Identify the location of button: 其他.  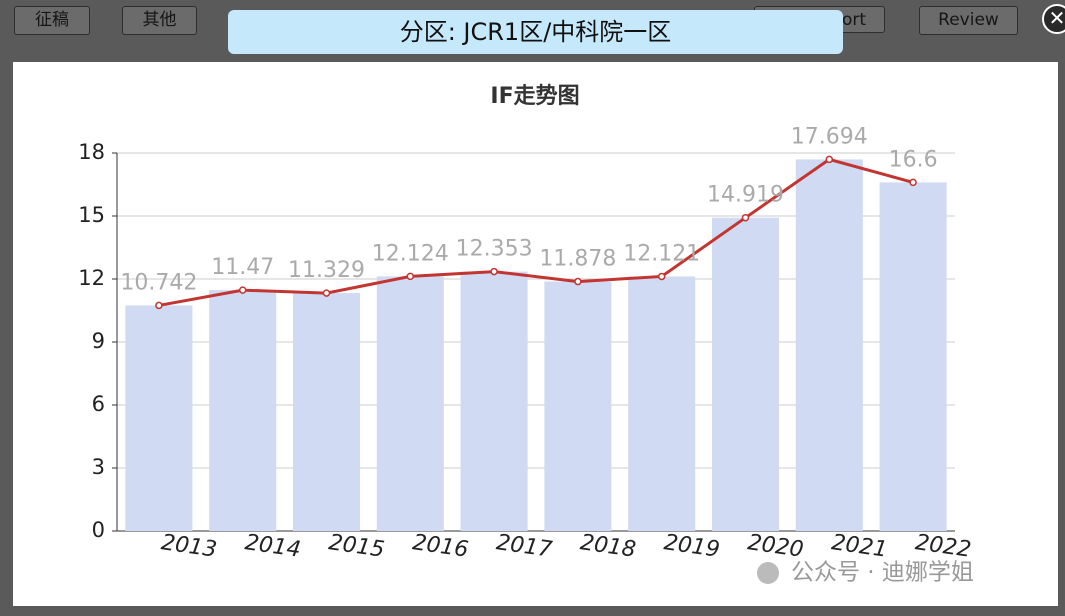
(159, 20).